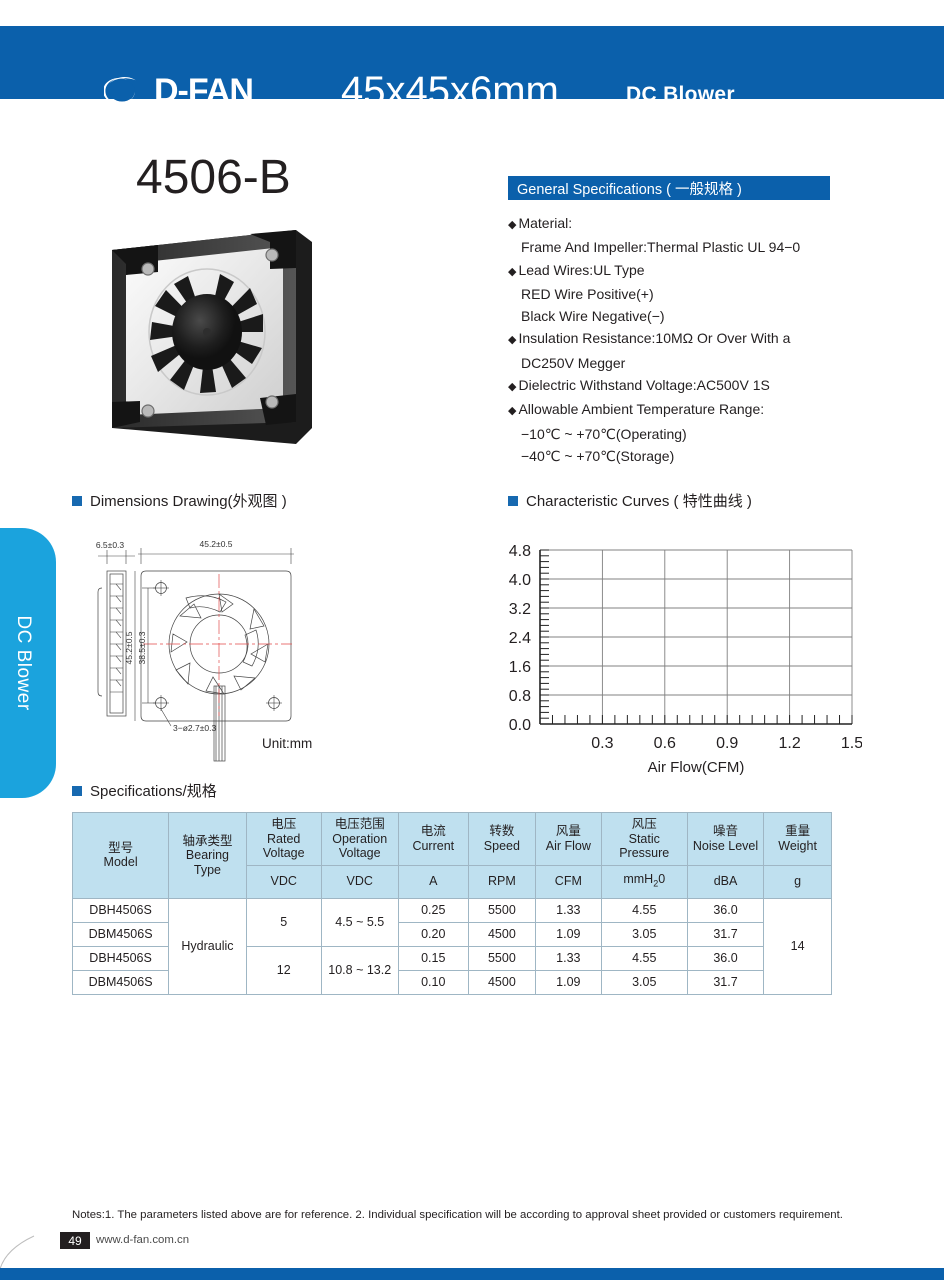 Image resolution: width=944 pixels, height=1280 pixels. I want to click on specifications-heading: Specifications/规格, so click(144, 790).